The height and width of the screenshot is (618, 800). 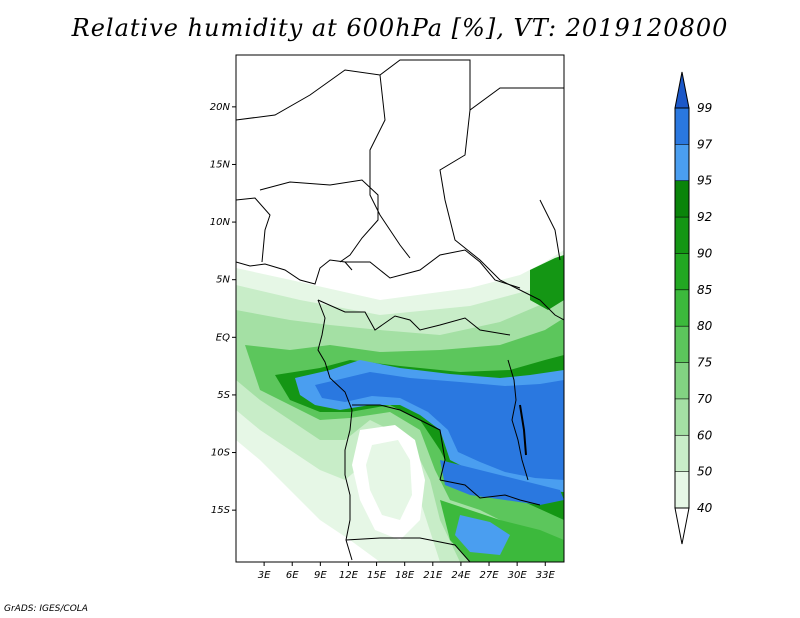 I want to click on lat-tick-label: 5S, so click(x=223, y=395).